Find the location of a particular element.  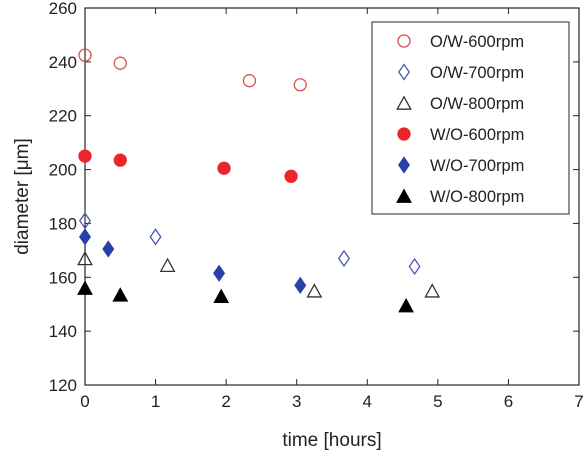

y-axis-label: diameter [μm] is located at coordinates (22, 196).